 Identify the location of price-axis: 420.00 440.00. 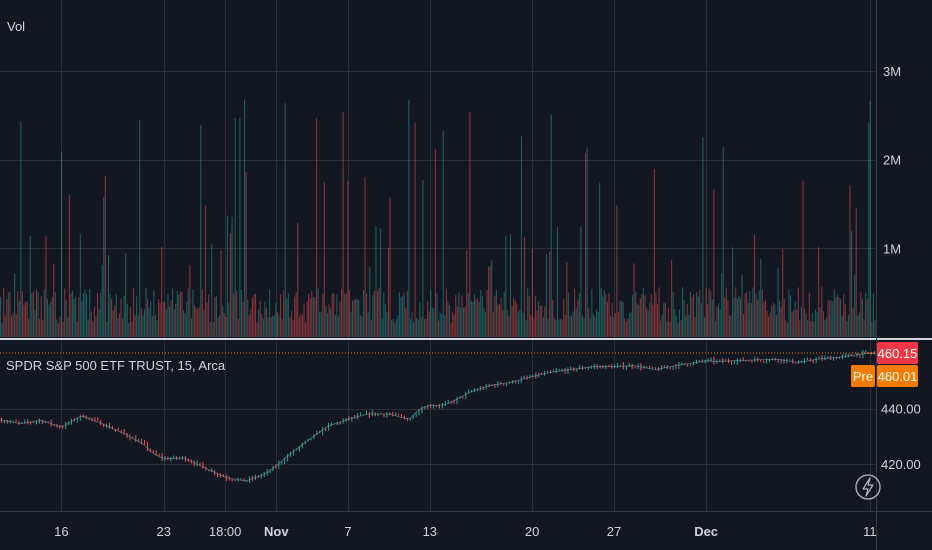
(901, 437).